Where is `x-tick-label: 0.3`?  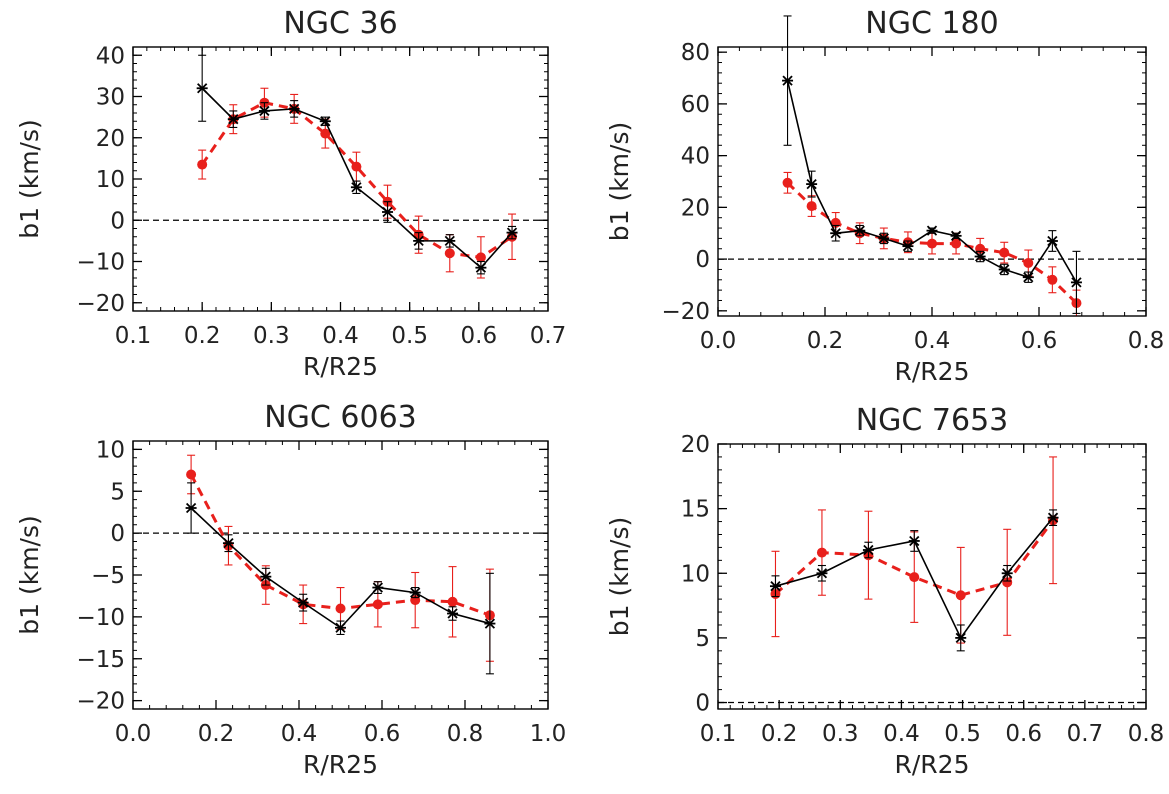
x-tick-label: 0.3 is located at coordinates (271, 336).